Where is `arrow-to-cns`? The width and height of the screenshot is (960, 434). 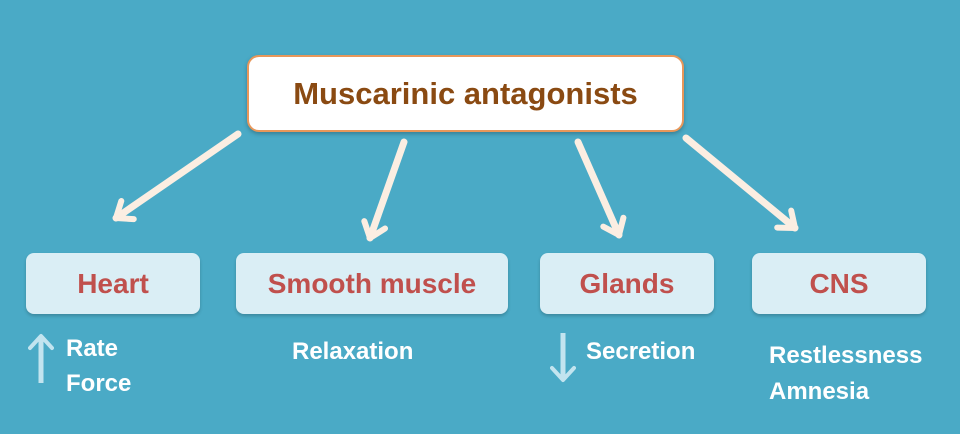
arrow-to-cns is located at coordinates (740, 183).